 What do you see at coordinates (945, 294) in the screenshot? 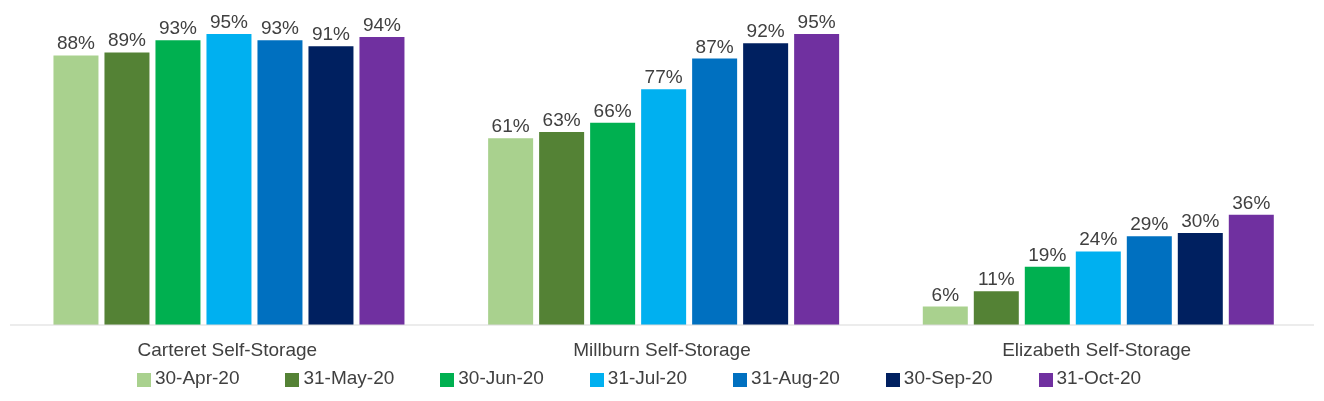
I see `data-label: 6%` at bounding box center [945, 294].